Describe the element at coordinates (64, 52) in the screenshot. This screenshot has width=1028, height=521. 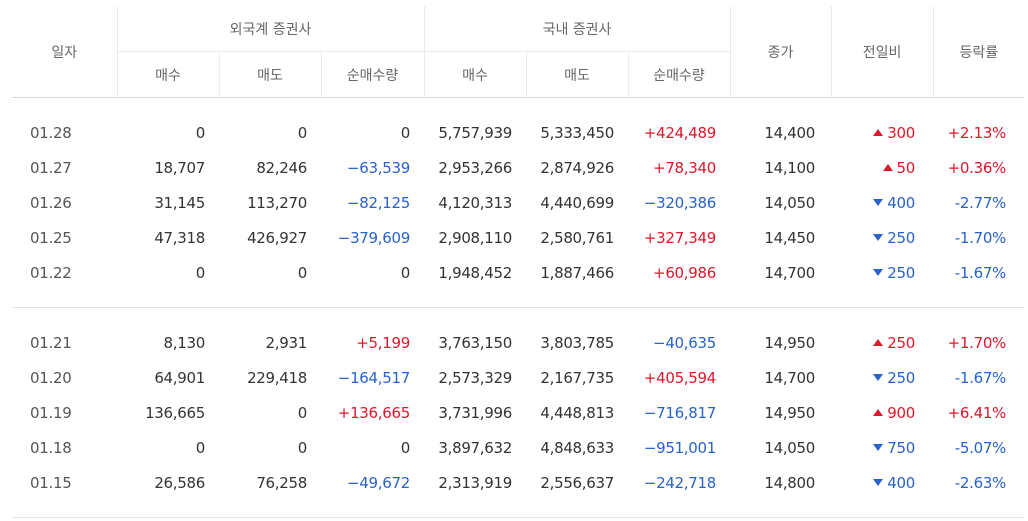
I see `header-date: 일자` at that location.